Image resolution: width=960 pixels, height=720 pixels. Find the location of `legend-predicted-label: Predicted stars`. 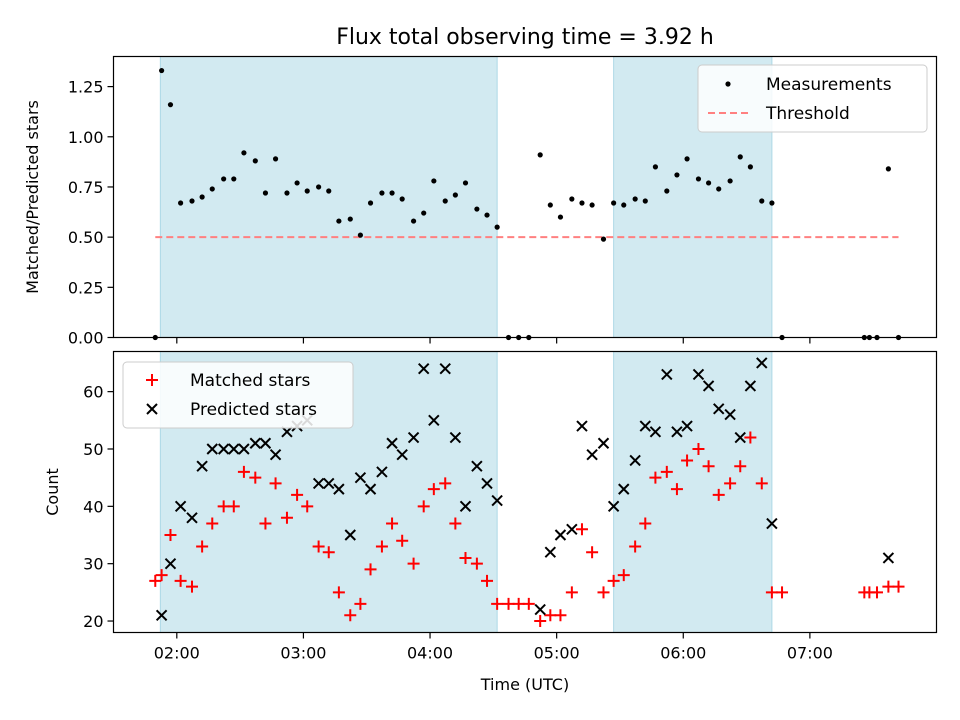

legend-predicted-label: Predicted stars is located at coordinates (253, 410).